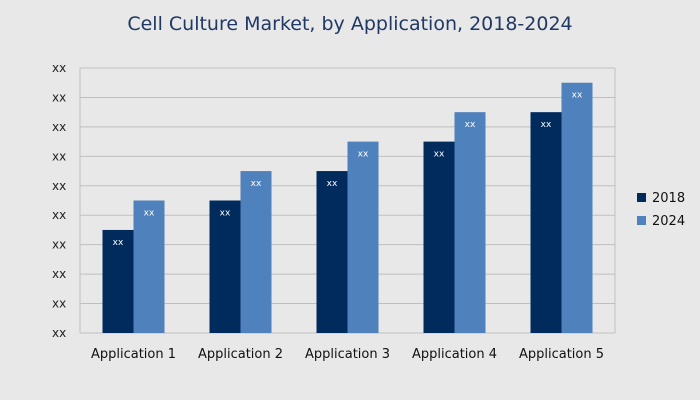  What do you see at coordinates (668, 221) in the screenshot?
I see `legend-label: 2024` at bounding box center [668, 221].